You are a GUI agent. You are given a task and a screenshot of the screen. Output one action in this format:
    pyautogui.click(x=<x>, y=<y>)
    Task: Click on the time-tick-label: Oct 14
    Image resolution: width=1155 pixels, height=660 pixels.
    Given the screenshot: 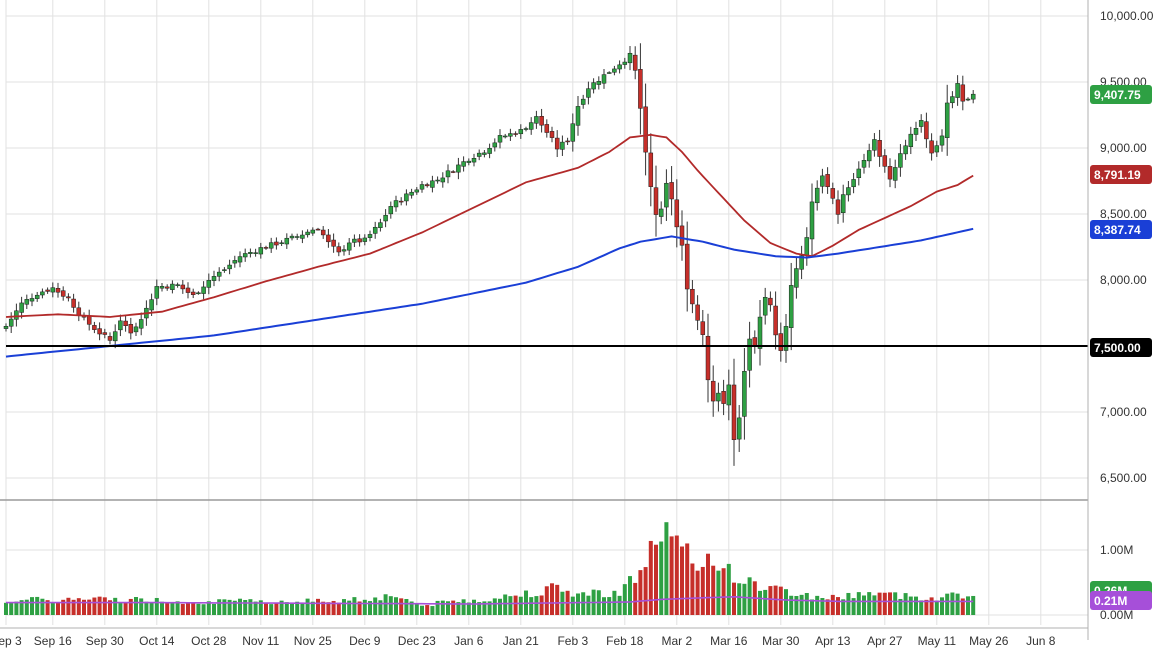 What is the action you would take?
    pyautogui.click(x=157, y=641)
    